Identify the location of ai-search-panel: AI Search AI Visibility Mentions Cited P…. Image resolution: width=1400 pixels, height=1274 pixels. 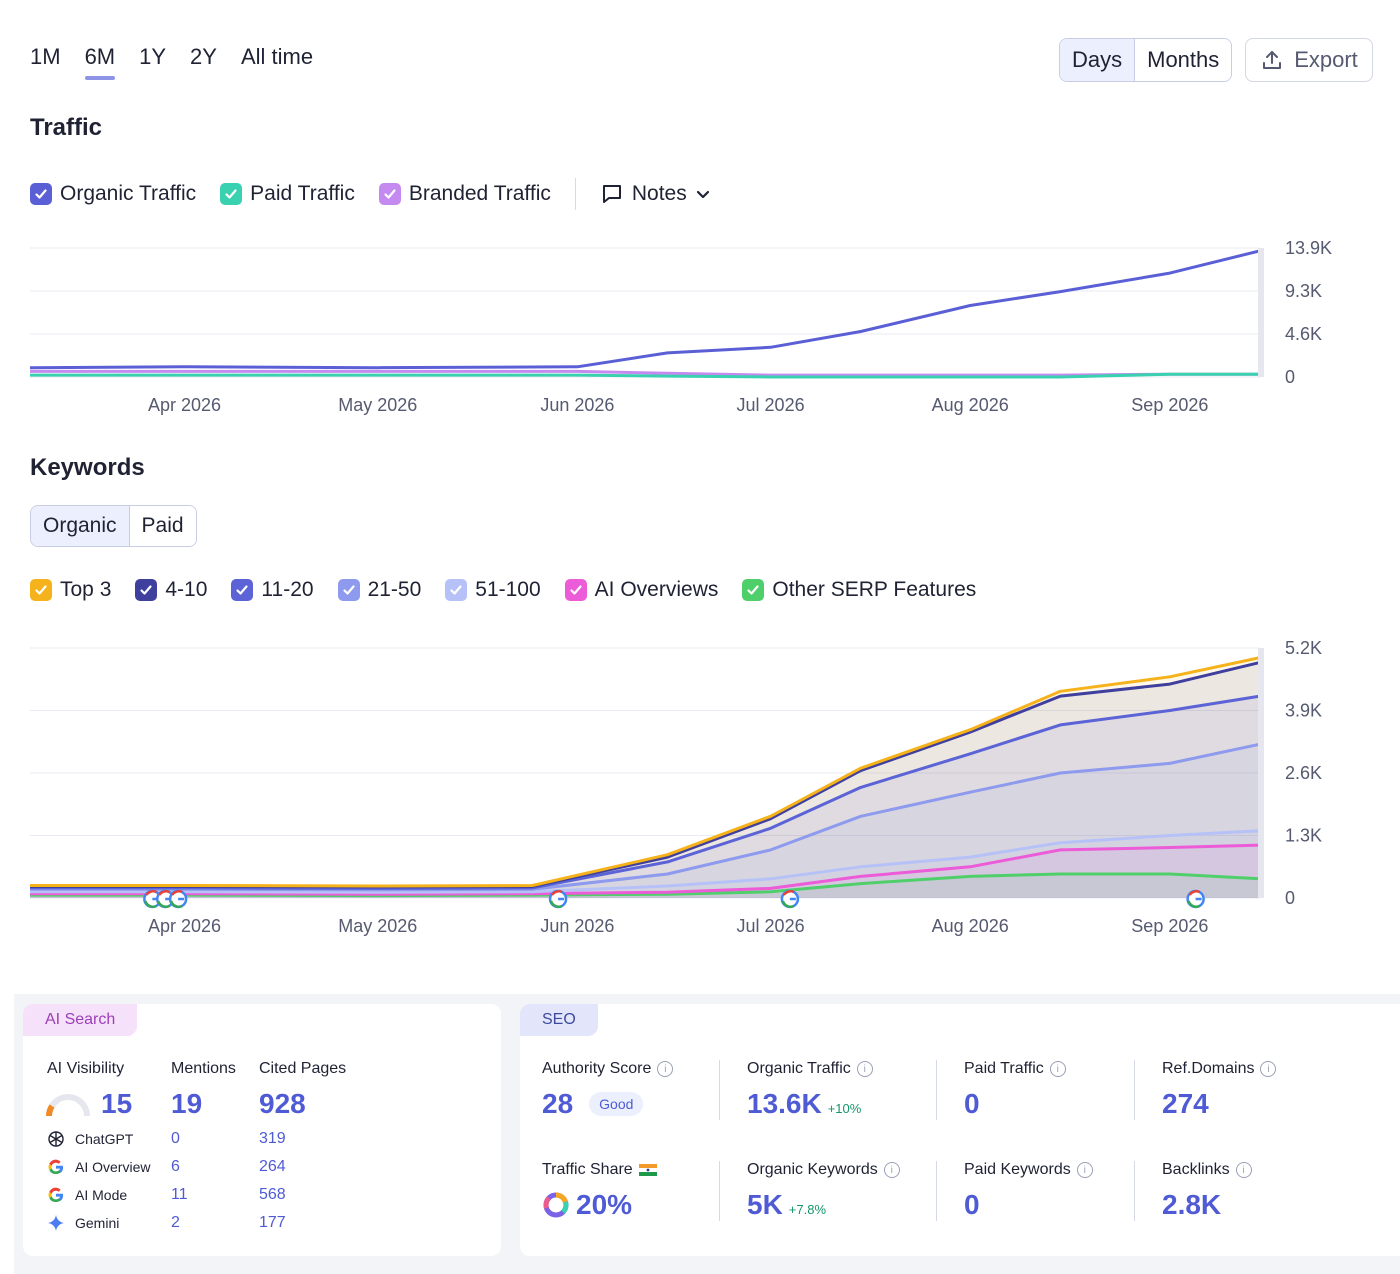
(262, 1130).